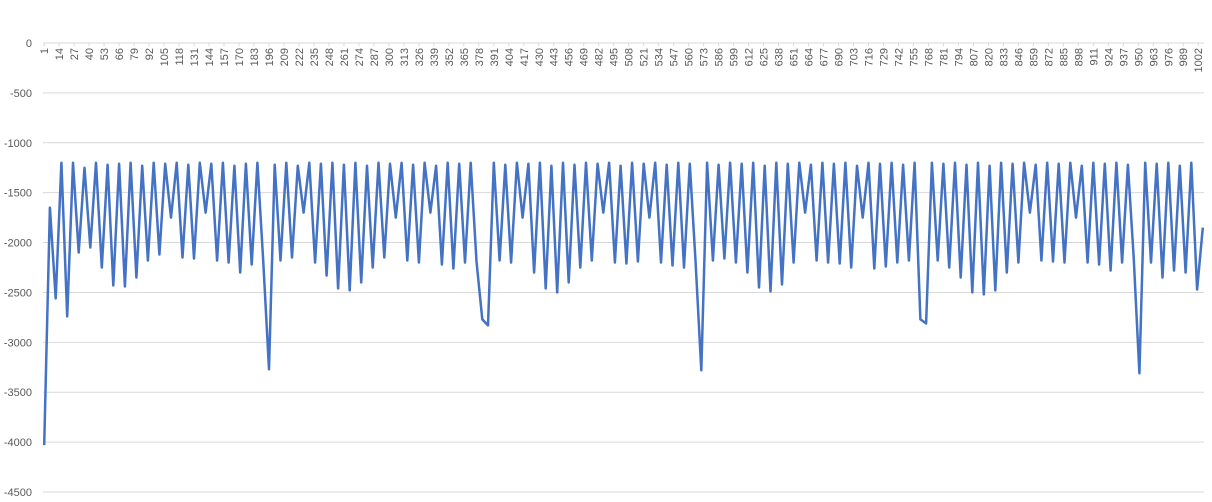 This screenshot has width=1212, height=502. I want to click on y-tick-label: -500, so click(21, 94).